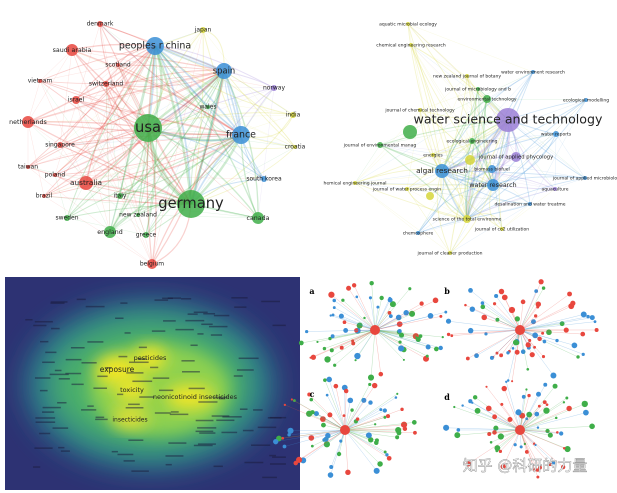  Describe the element at coordinates (224, 71) in the screenshot. I see `node-label: spain` at that location.